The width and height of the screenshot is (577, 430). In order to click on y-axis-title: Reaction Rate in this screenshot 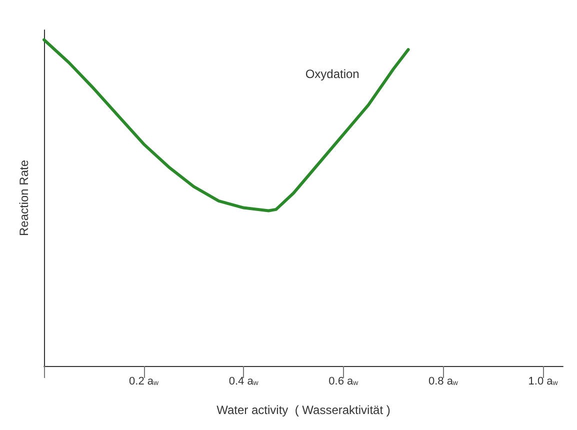, I will do `click(24, 198)`.